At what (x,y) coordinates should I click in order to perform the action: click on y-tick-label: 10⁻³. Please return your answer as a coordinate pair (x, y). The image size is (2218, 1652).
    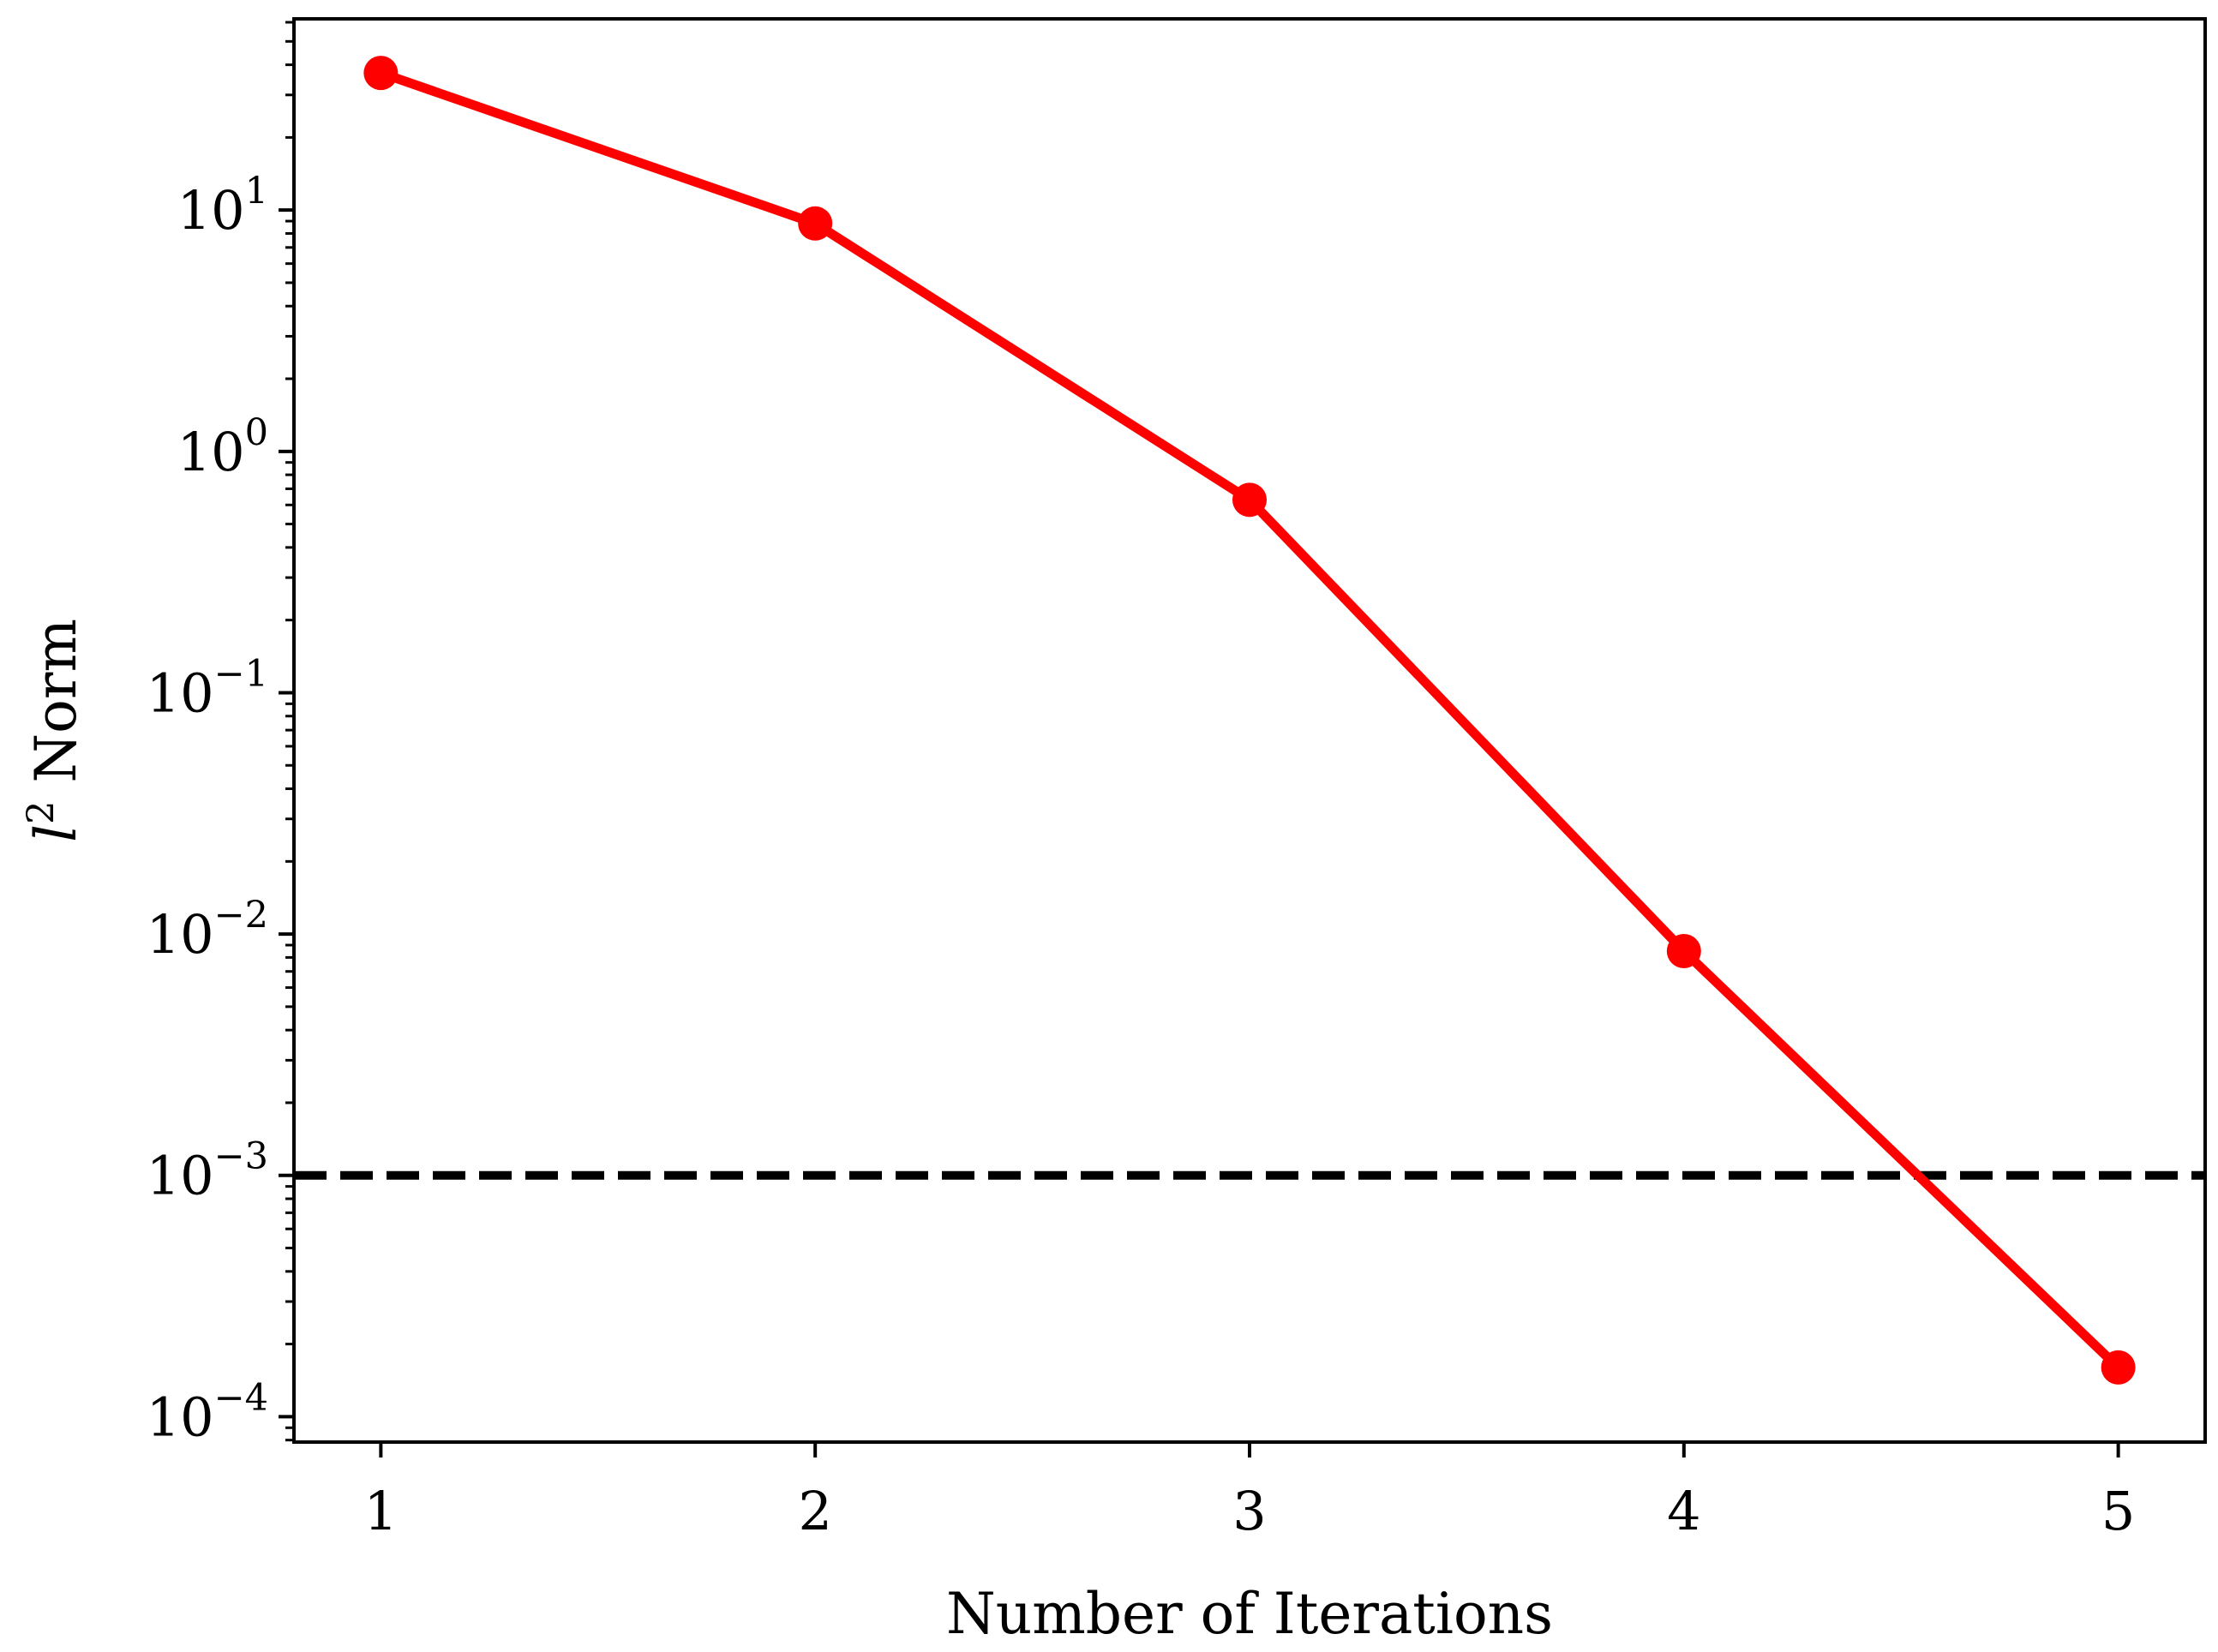
    Looking at the image, I should click on (207, 1171).